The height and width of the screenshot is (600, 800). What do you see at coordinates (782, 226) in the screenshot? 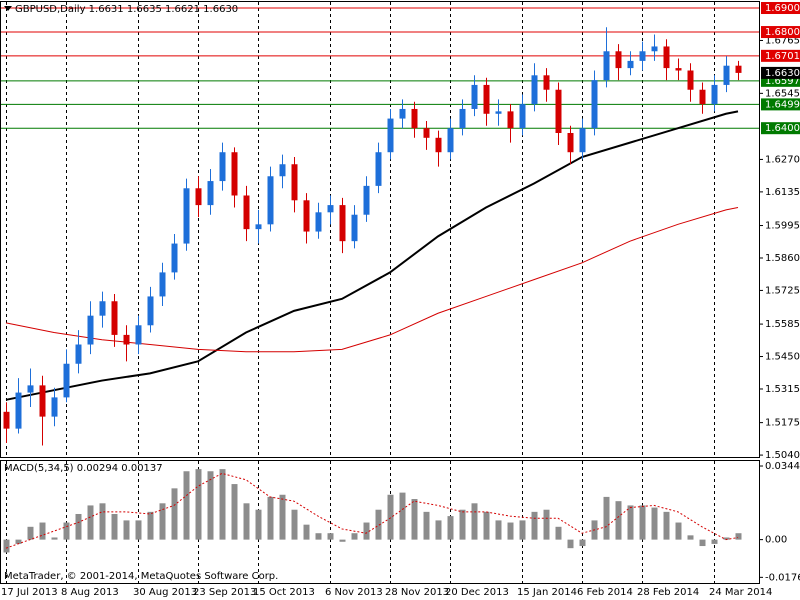
I see `y-tick-label: 1.5995` at bounding box center [782, 226].